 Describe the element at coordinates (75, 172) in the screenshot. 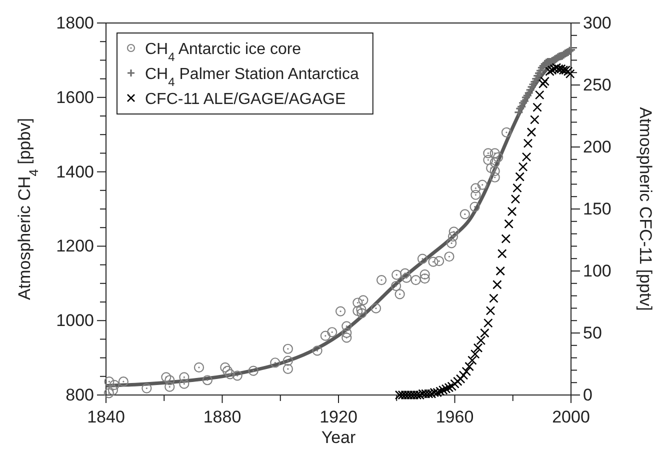

I see `y-tick-label: 1400` at that location.